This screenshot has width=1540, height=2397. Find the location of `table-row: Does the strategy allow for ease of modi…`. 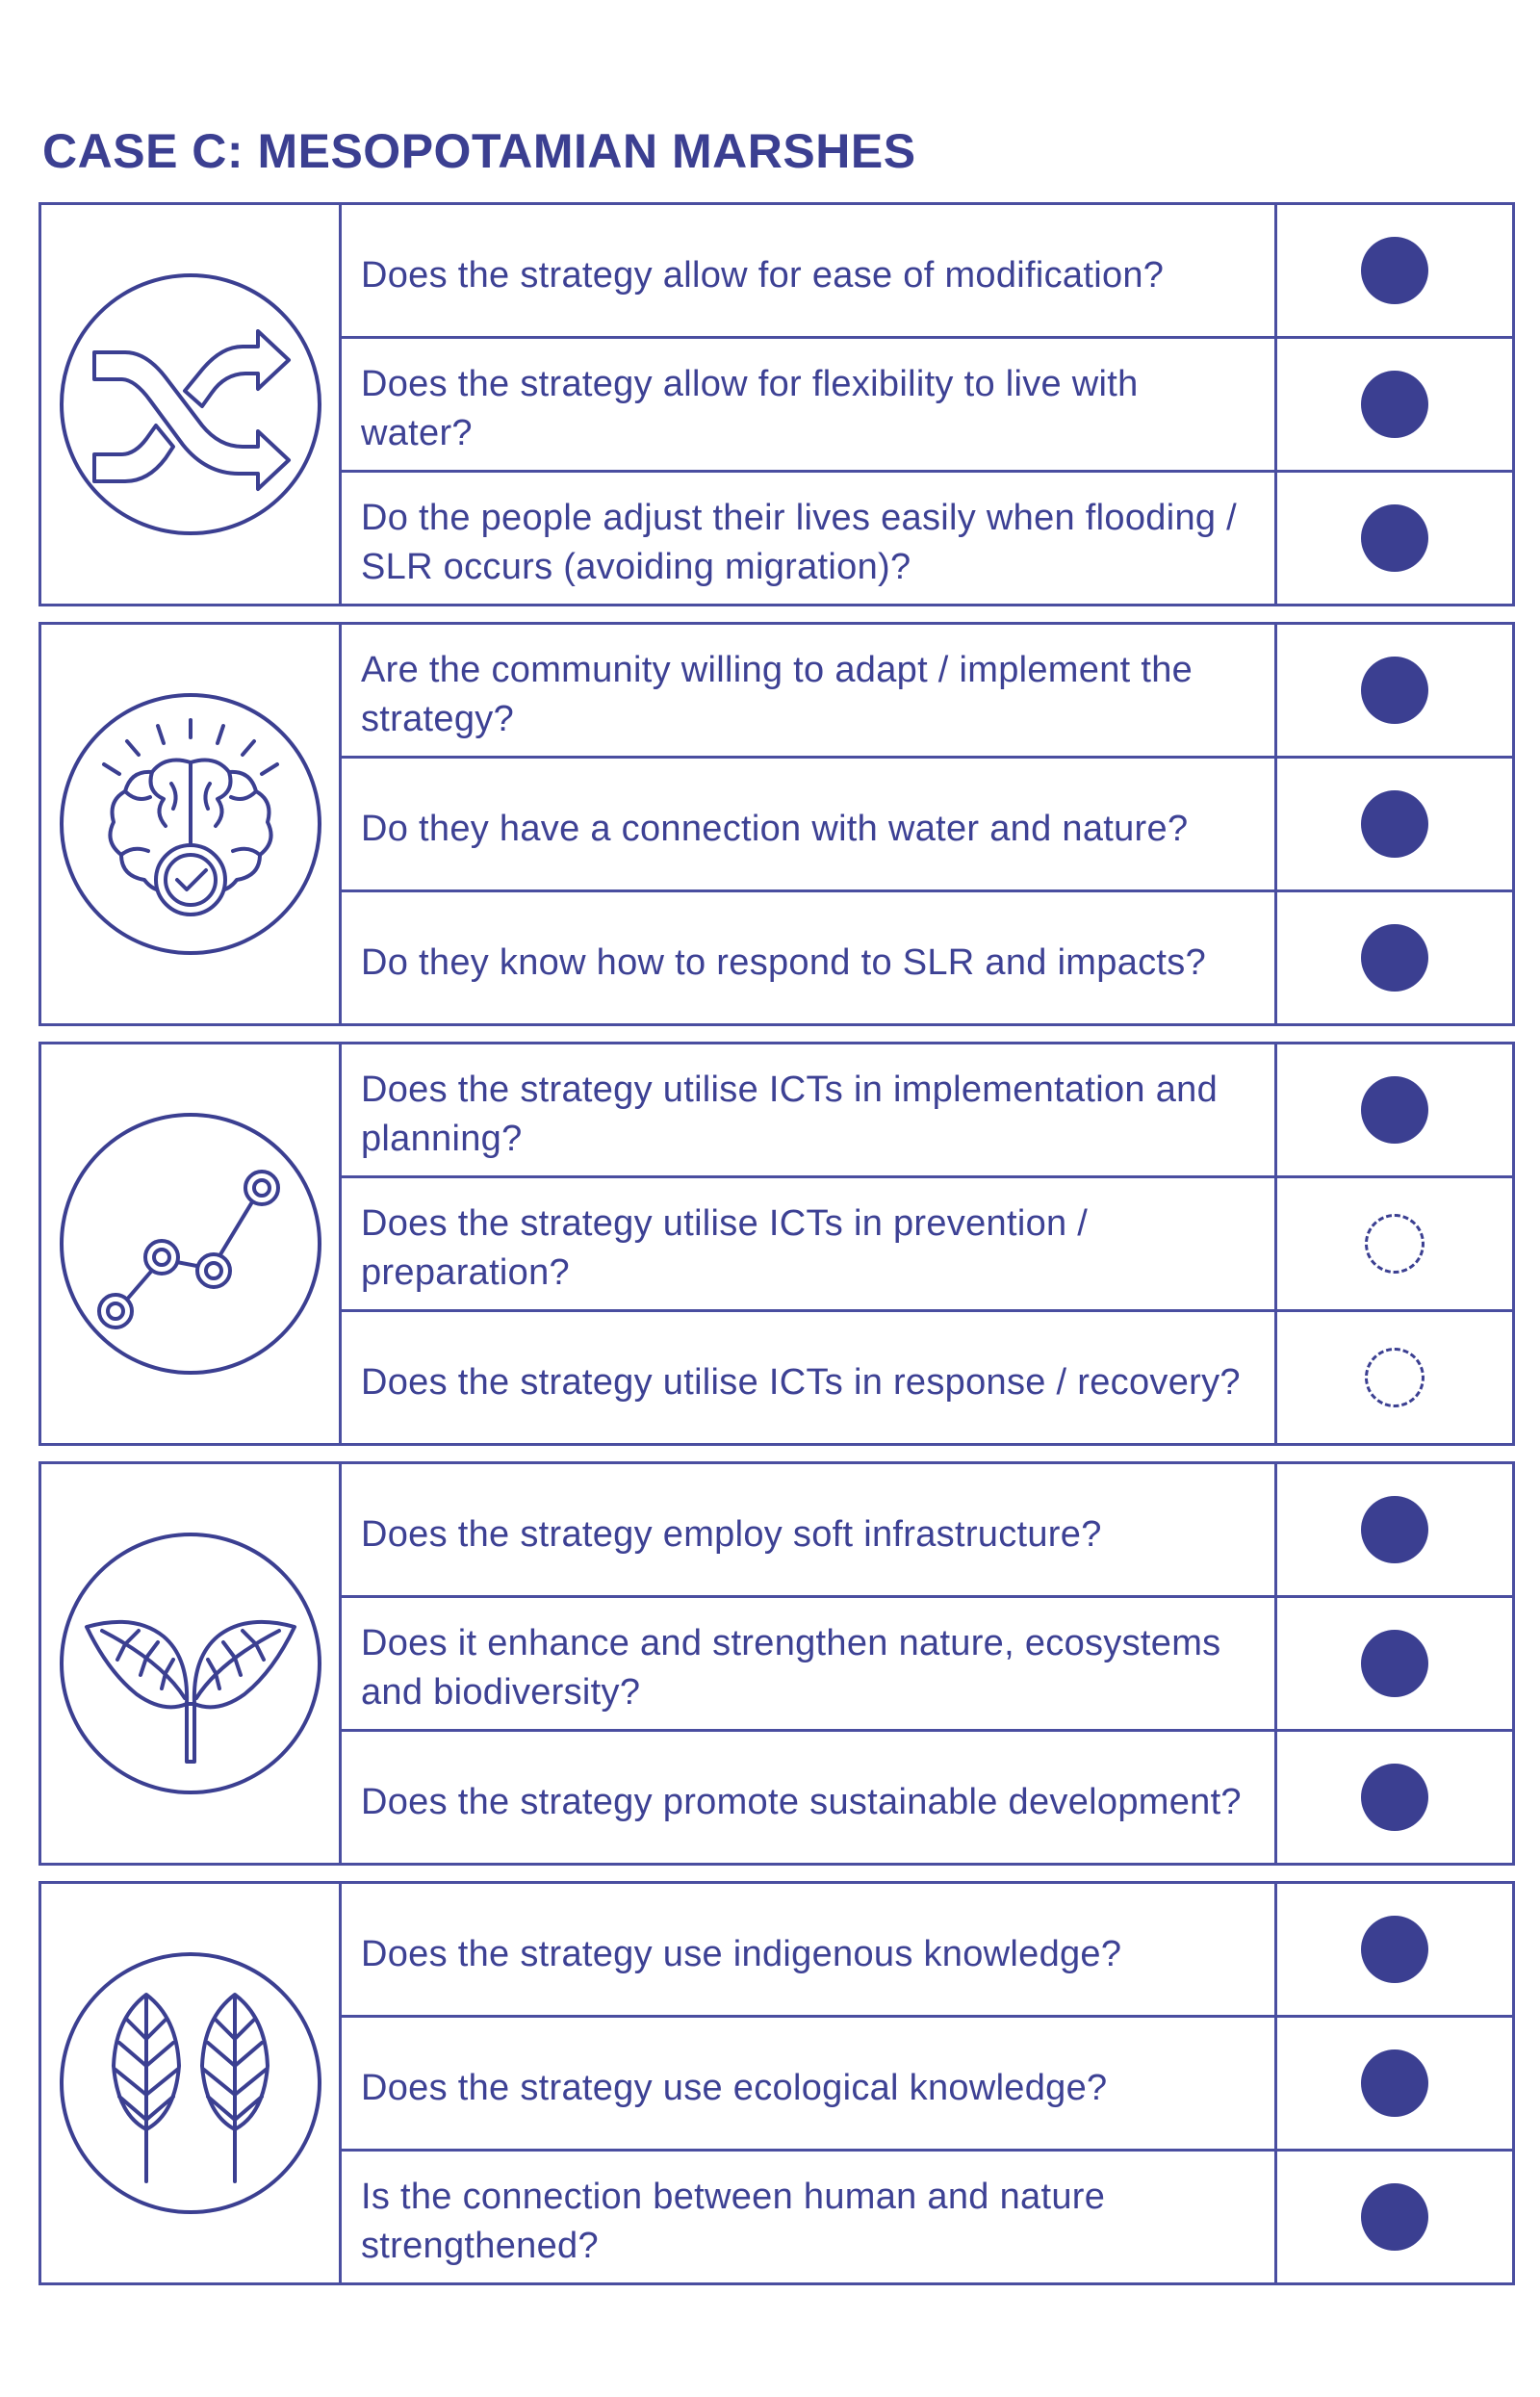

table-row: Does the strategy allow for ease of modi… is located at coordinates (927, 272).